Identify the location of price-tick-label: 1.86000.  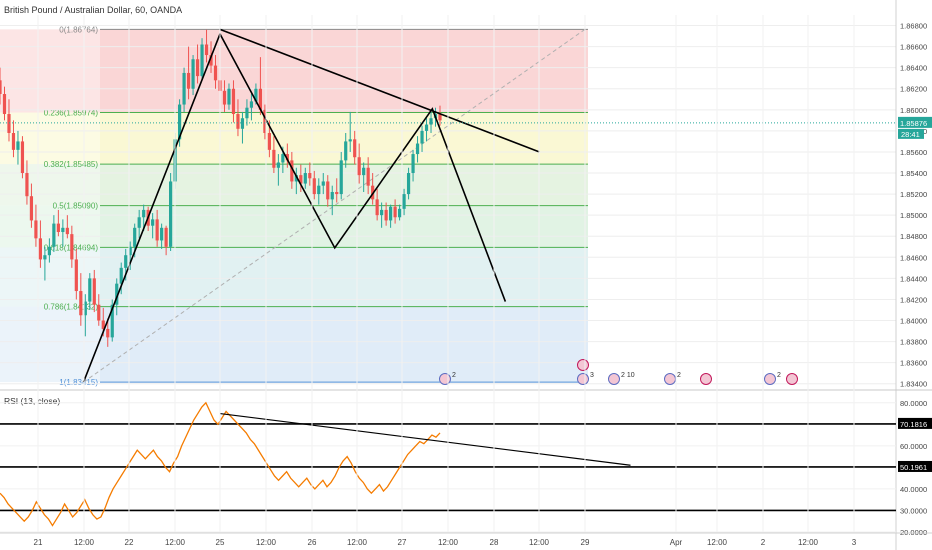
(913, 110).